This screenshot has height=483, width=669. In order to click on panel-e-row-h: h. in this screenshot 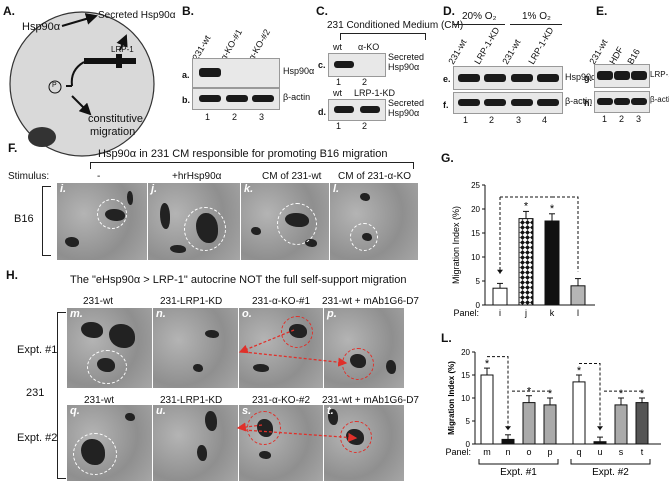, I will do `click(588, 103)`.